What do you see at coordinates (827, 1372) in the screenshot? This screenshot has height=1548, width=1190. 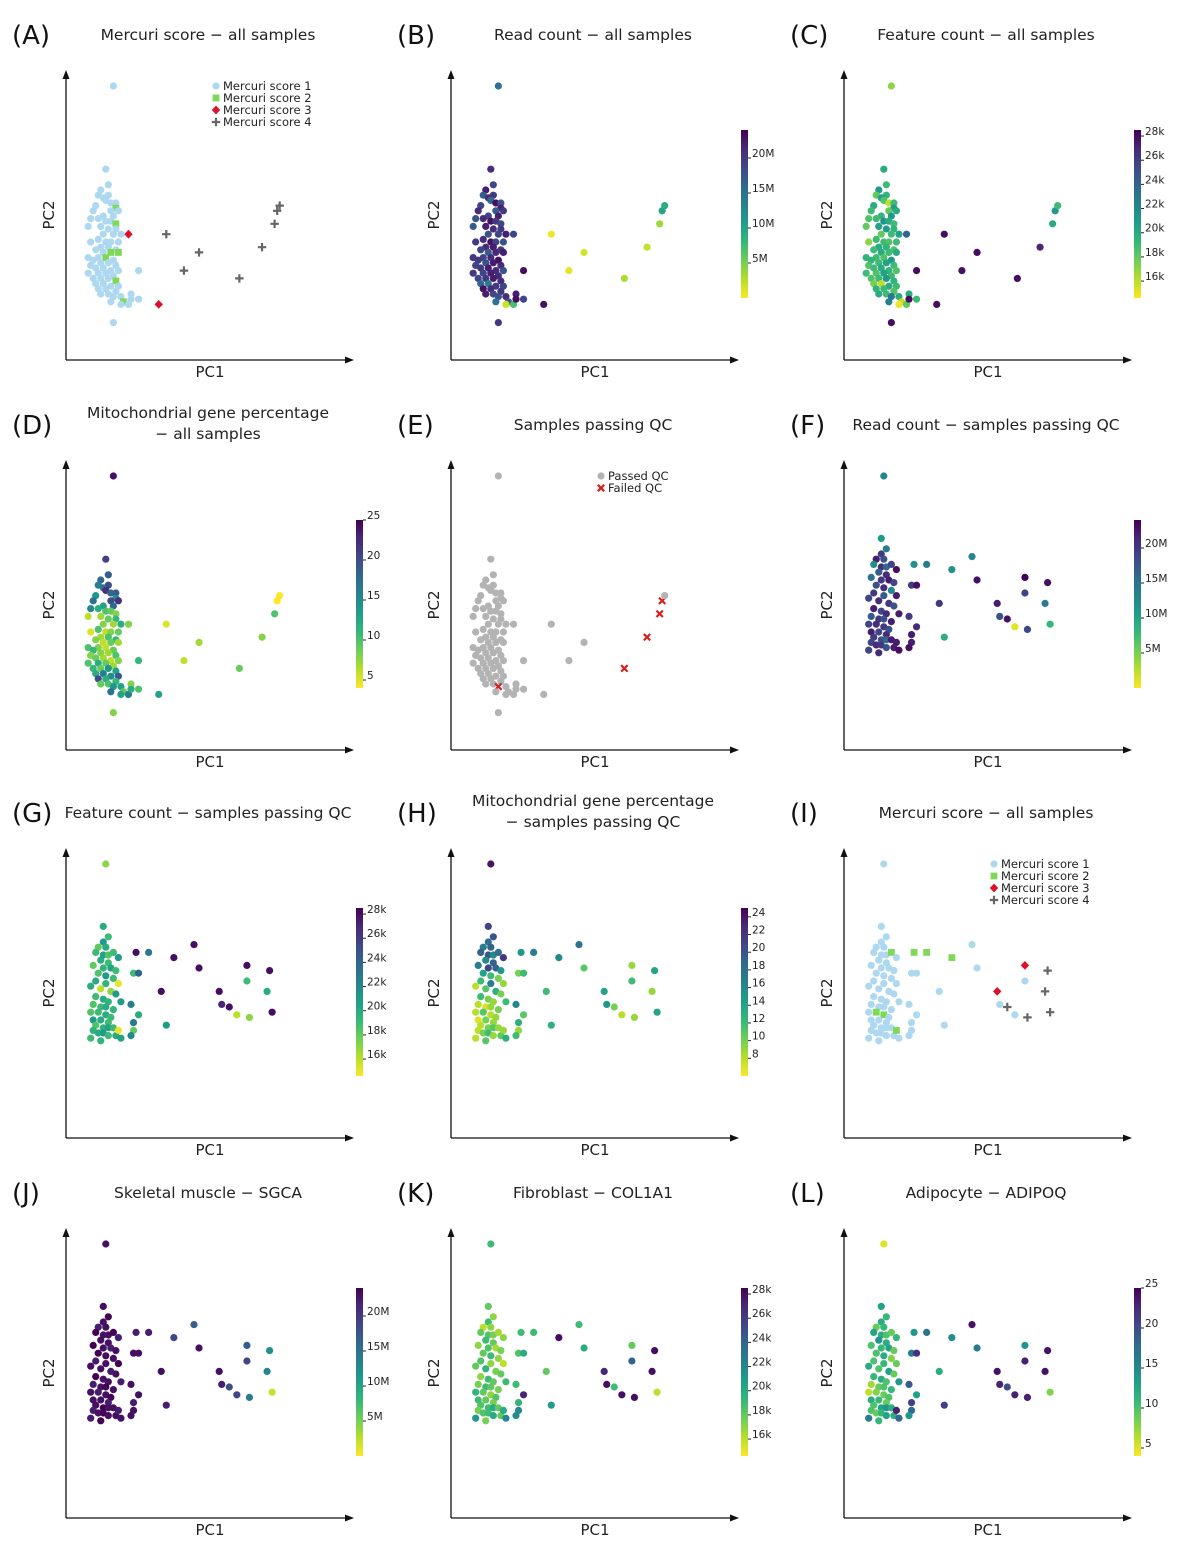 I see `y-axis-label: PC2` at bounding box center [827, 1372].